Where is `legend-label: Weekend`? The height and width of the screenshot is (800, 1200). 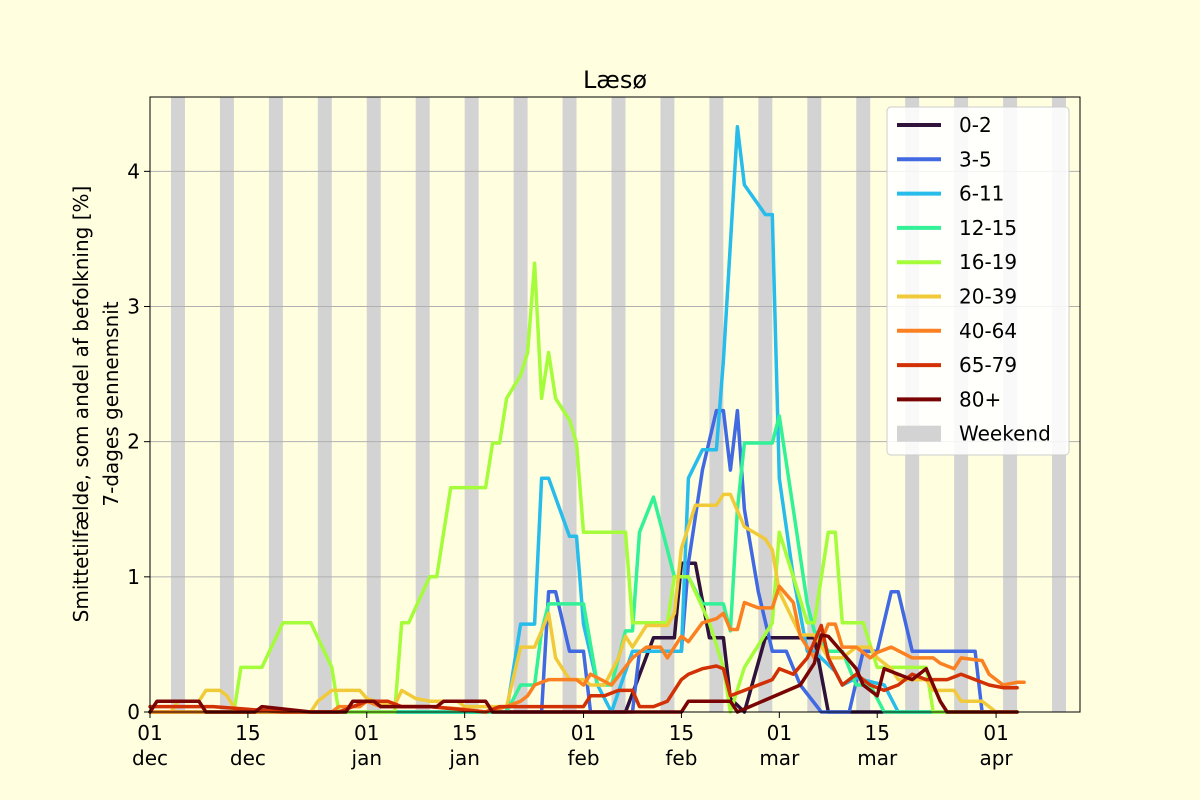
legend-label: Weekend is located at coordinates (1005, 434).